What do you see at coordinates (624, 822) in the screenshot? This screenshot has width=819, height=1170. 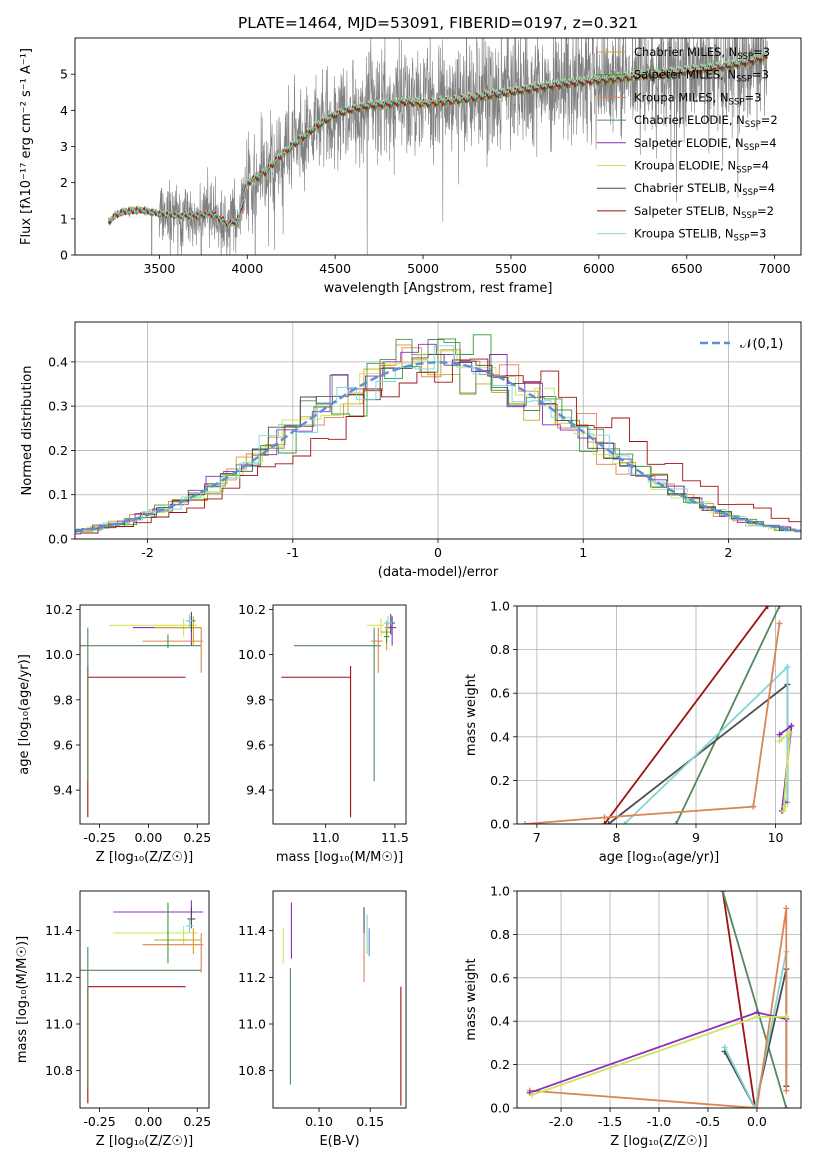 I see `weight-marker-kroupa_stelib` at bounding box center [624, 822].